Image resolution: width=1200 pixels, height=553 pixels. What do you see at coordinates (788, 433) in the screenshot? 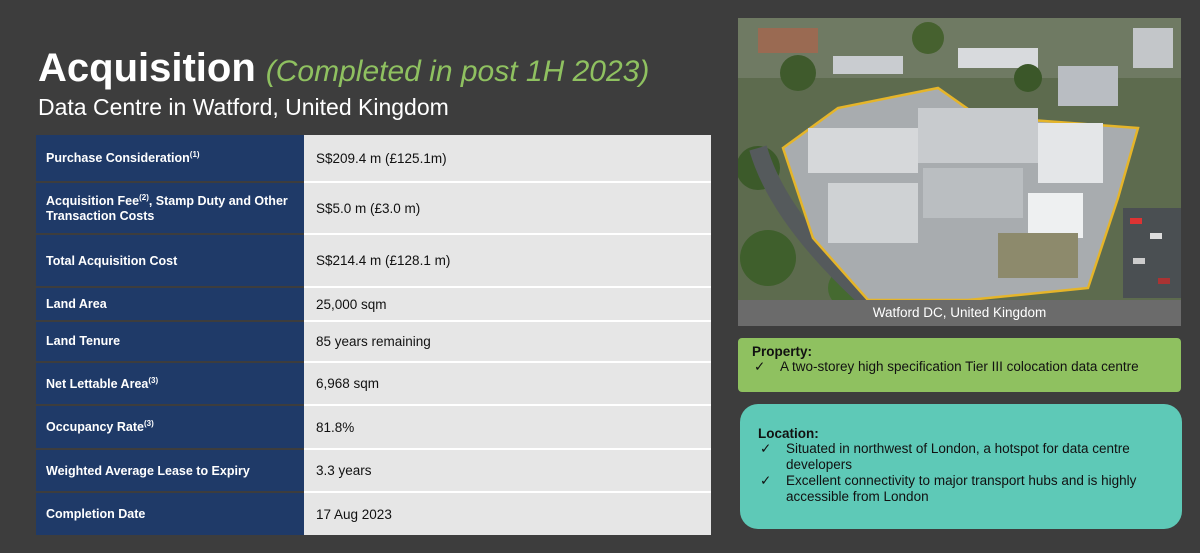
I see `location-heading: Location:` at bounding box center [788, 433].